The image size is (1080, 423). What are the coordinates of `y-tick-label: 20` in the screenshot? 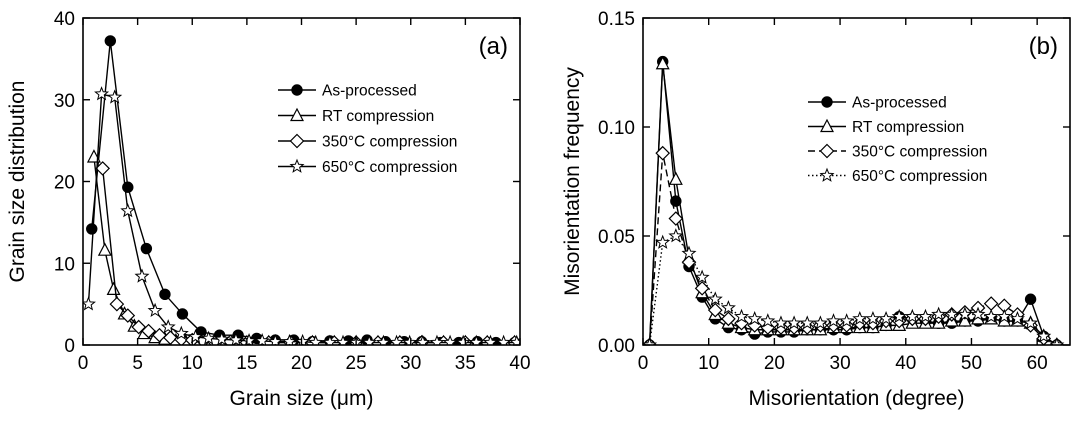 It's located at (64, 183).